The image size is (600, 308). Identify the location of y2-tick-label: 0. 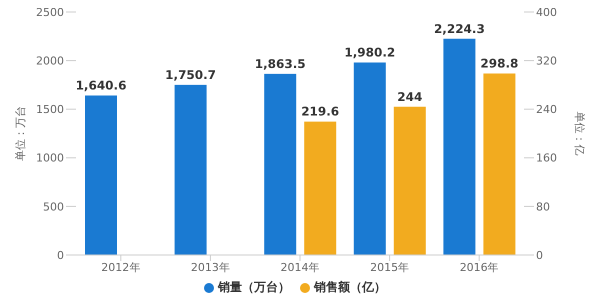
(539, 255).